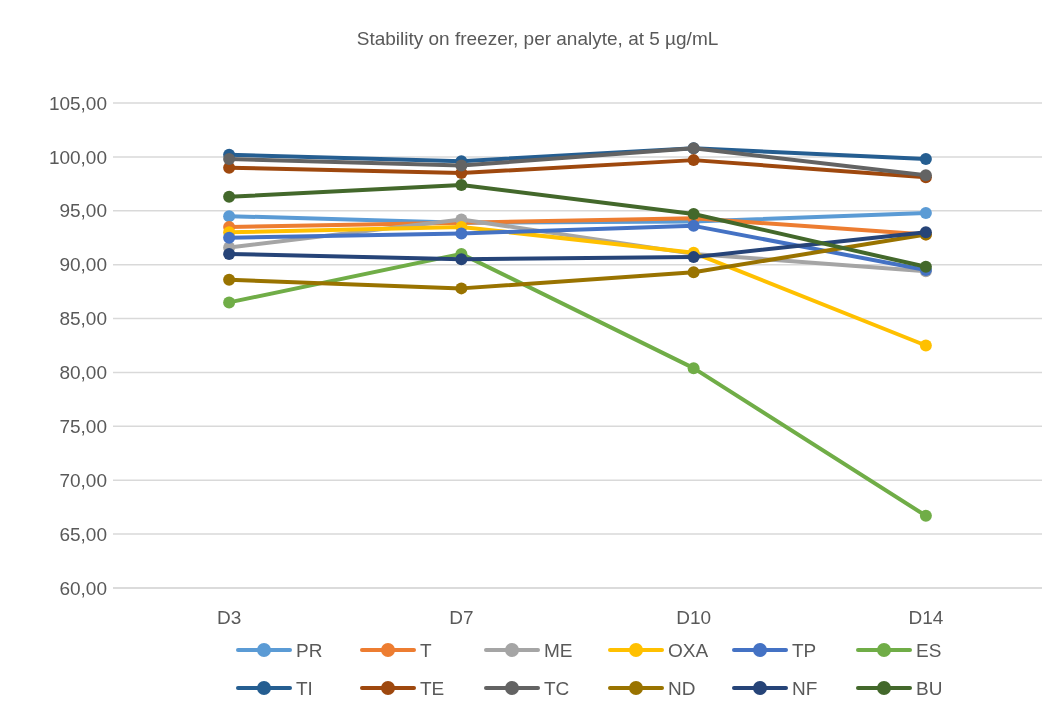 The height and width of the screenshot is (716, 1054). What do you see at coordinates (83, 211) in the screenshot?
I see `y-tick-label: 95,00` at bounding box center [83, 211].